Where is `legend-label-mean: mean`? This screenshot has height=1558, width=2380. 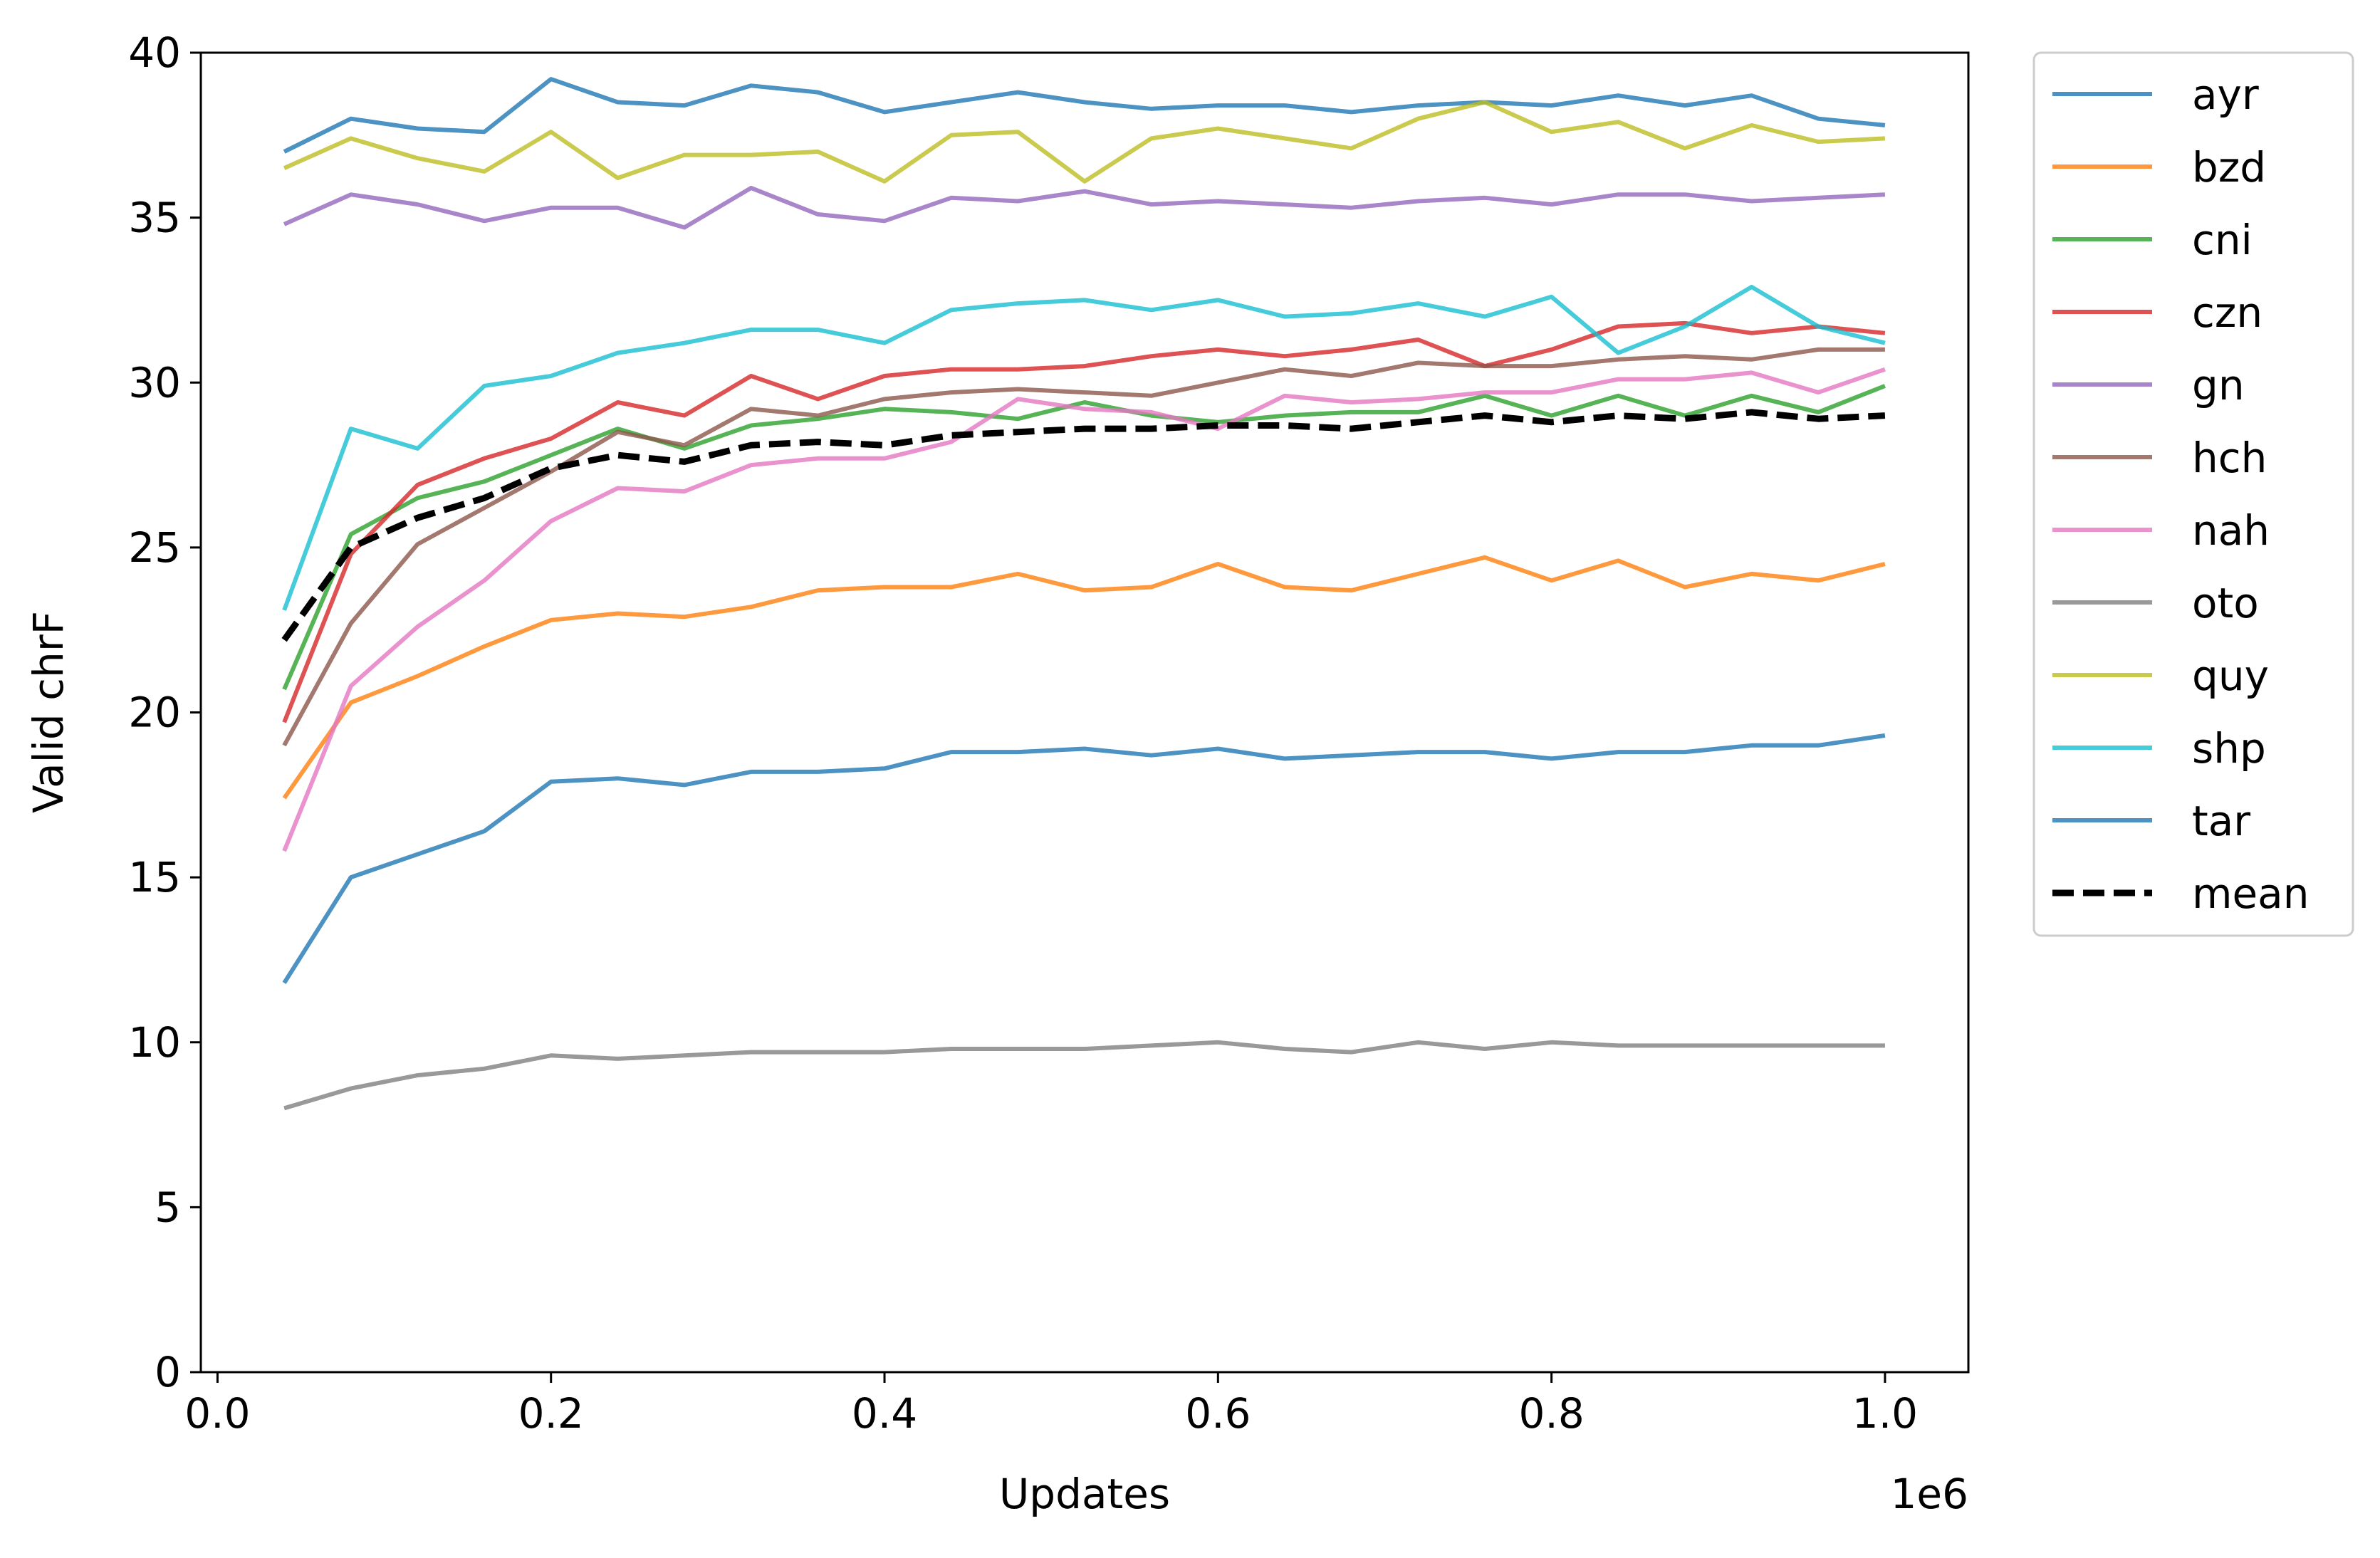
legend-label-mean: mean is located at coordinates (2250, 893).